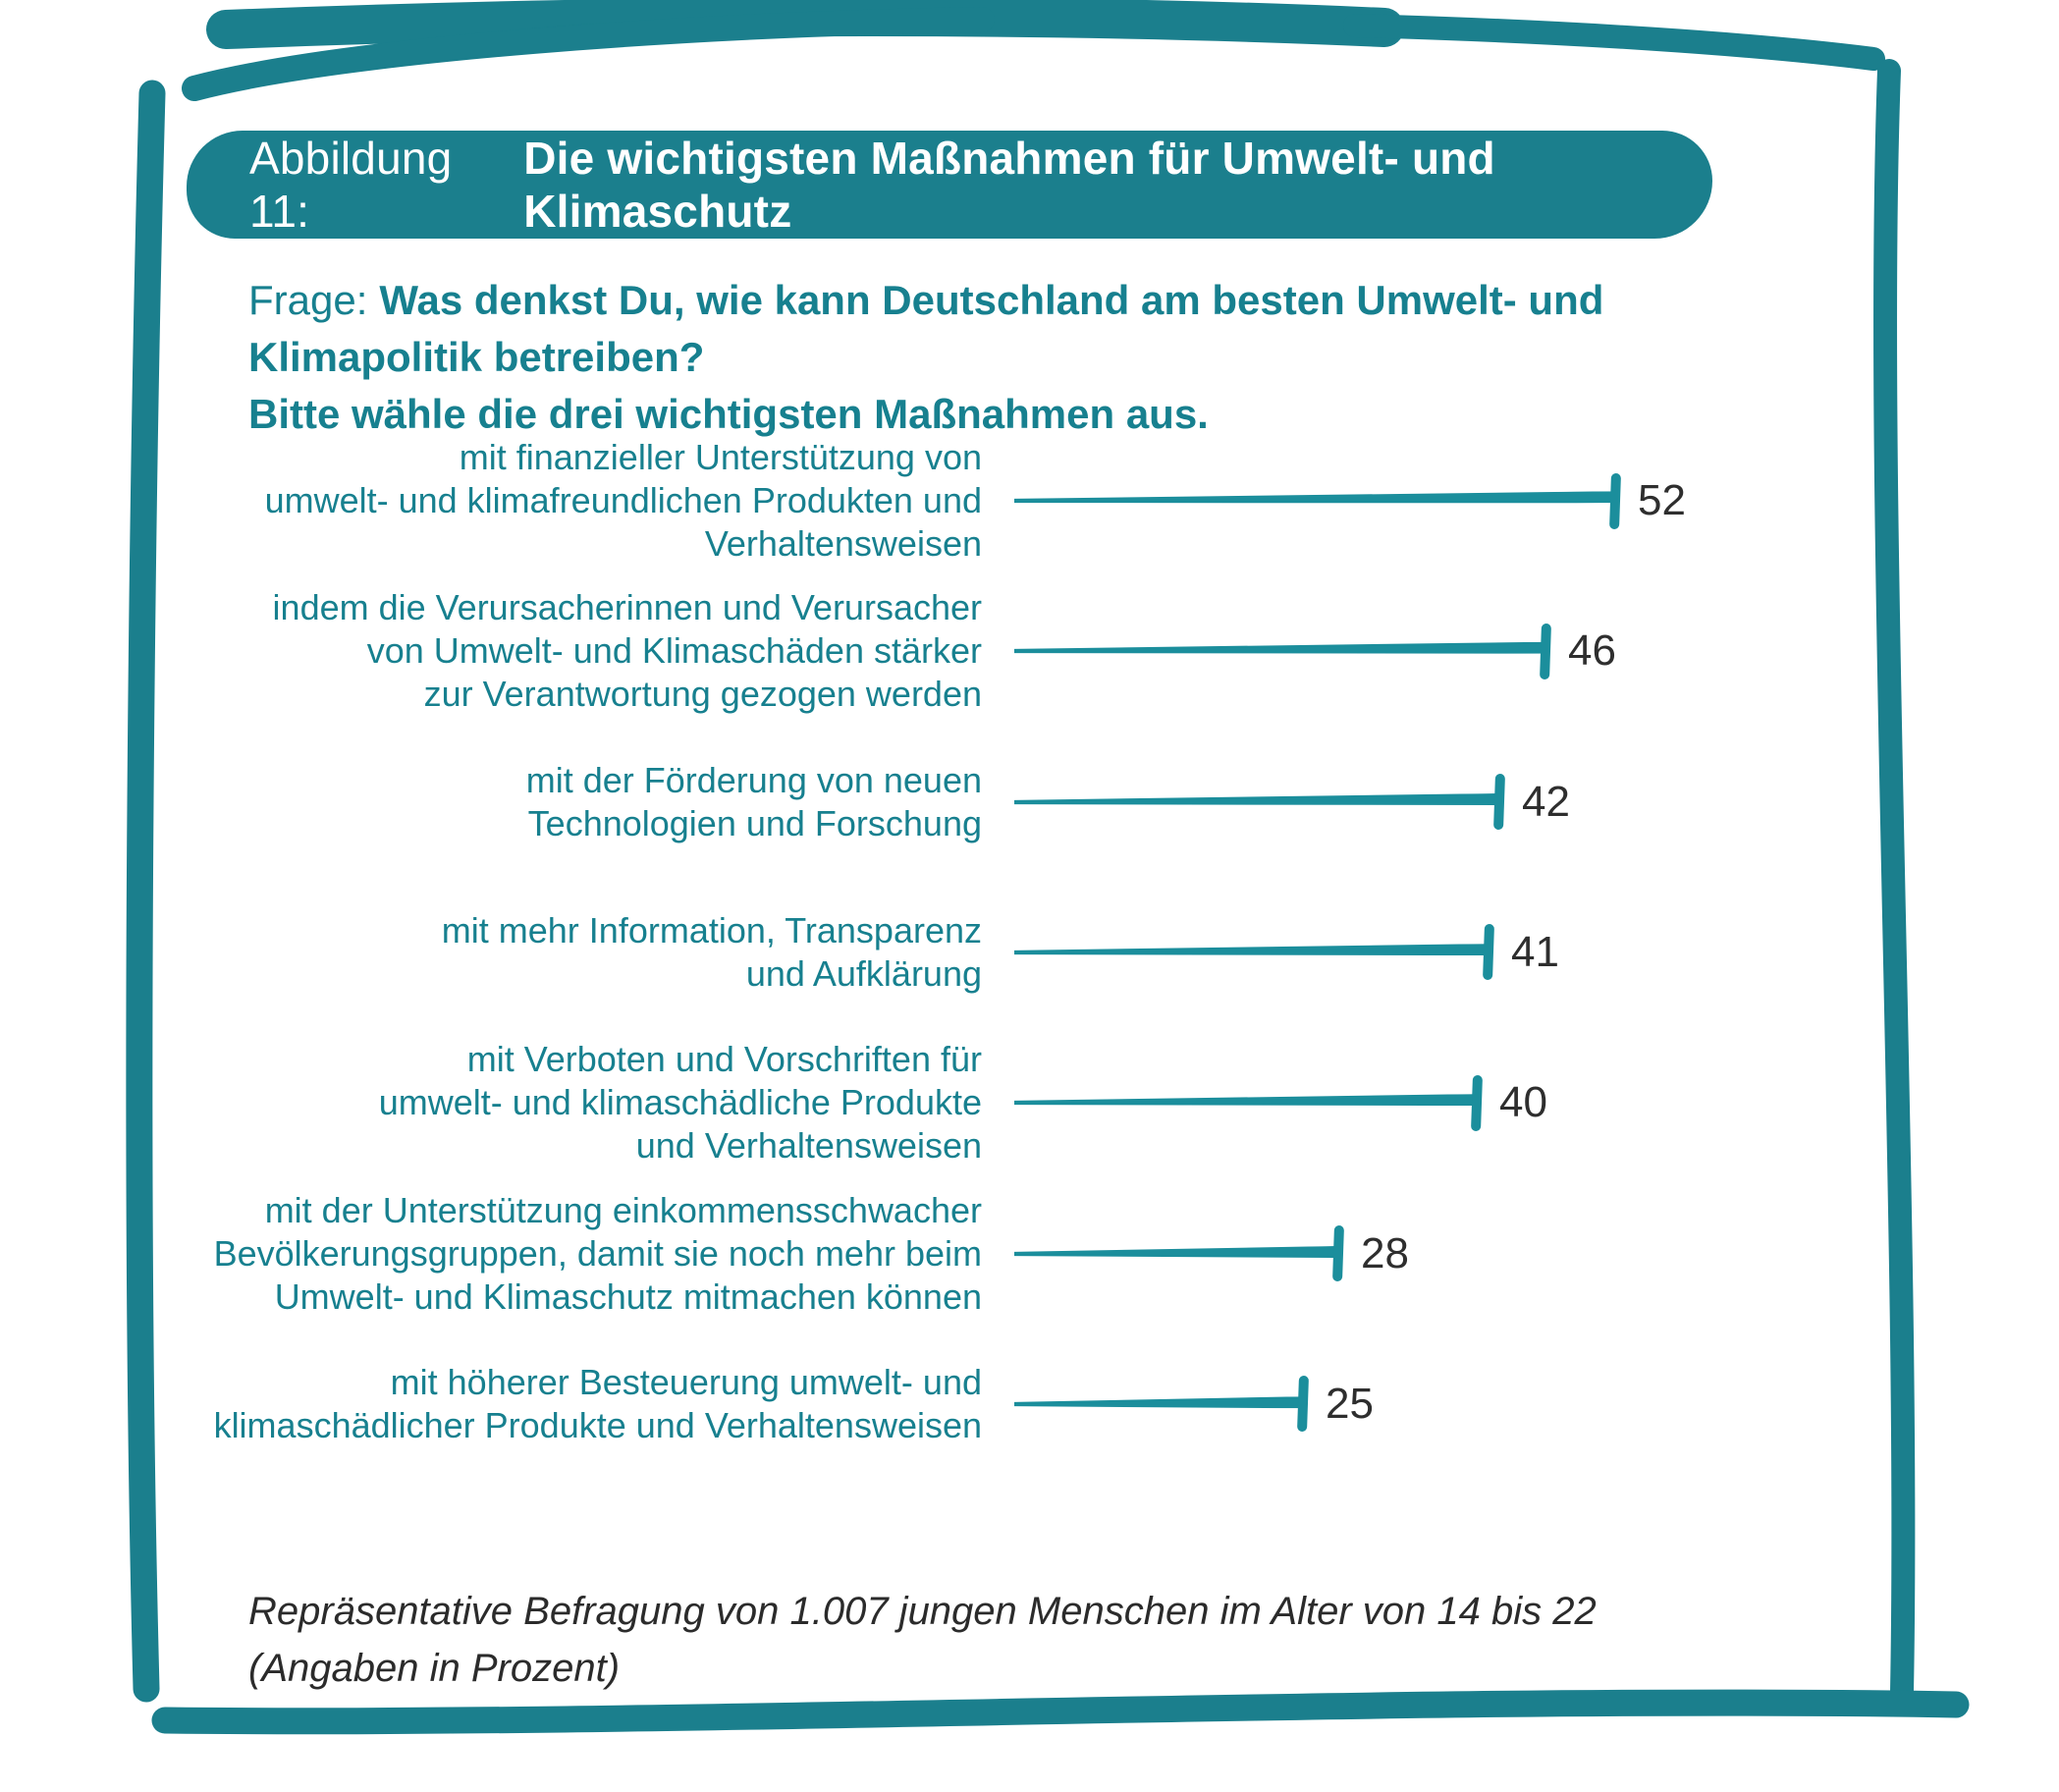 The image size is (2059, 1792). I want to click on bar-label-line: und Aufklärung, so click(863, 973).